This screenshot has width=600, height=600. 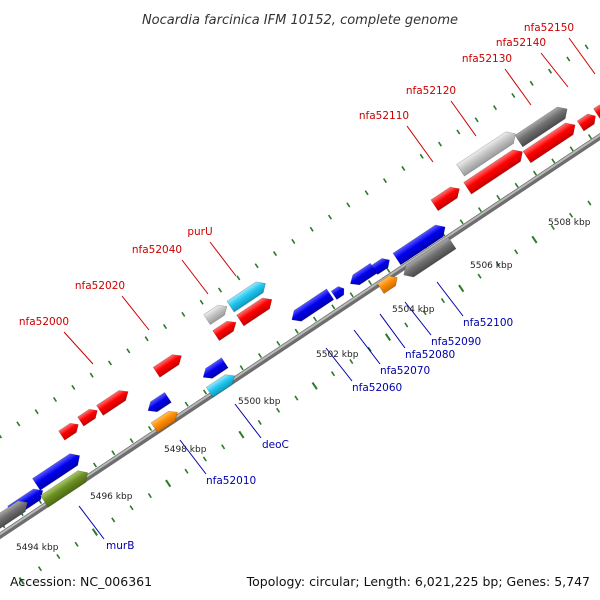 What do you see at coordinates (377, 388) in the screenshot?
I see `gene-label-nfa52060: nfa52060` at bounding box center [377, 388].